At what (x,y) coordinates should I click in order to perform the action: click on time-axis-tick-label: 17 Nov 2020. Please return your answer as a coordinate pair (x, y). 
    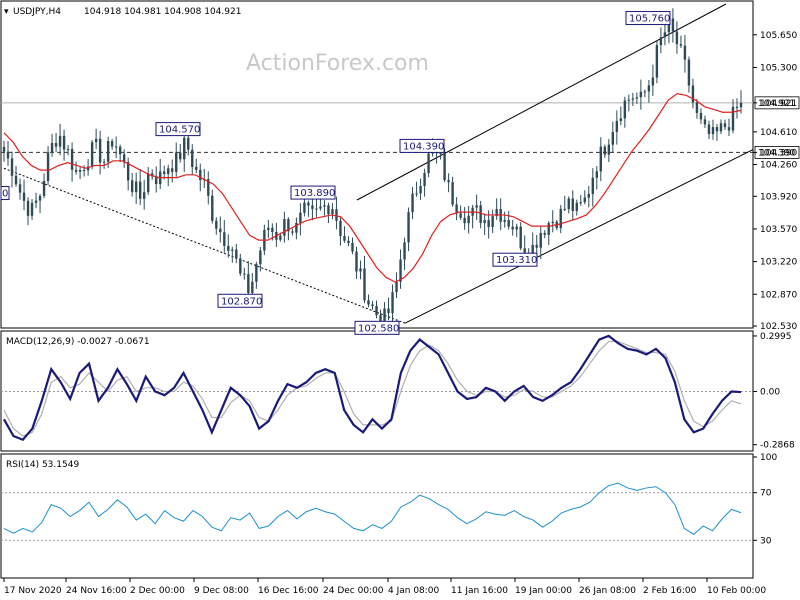
    Looking at the image, I should click on (33, 591).